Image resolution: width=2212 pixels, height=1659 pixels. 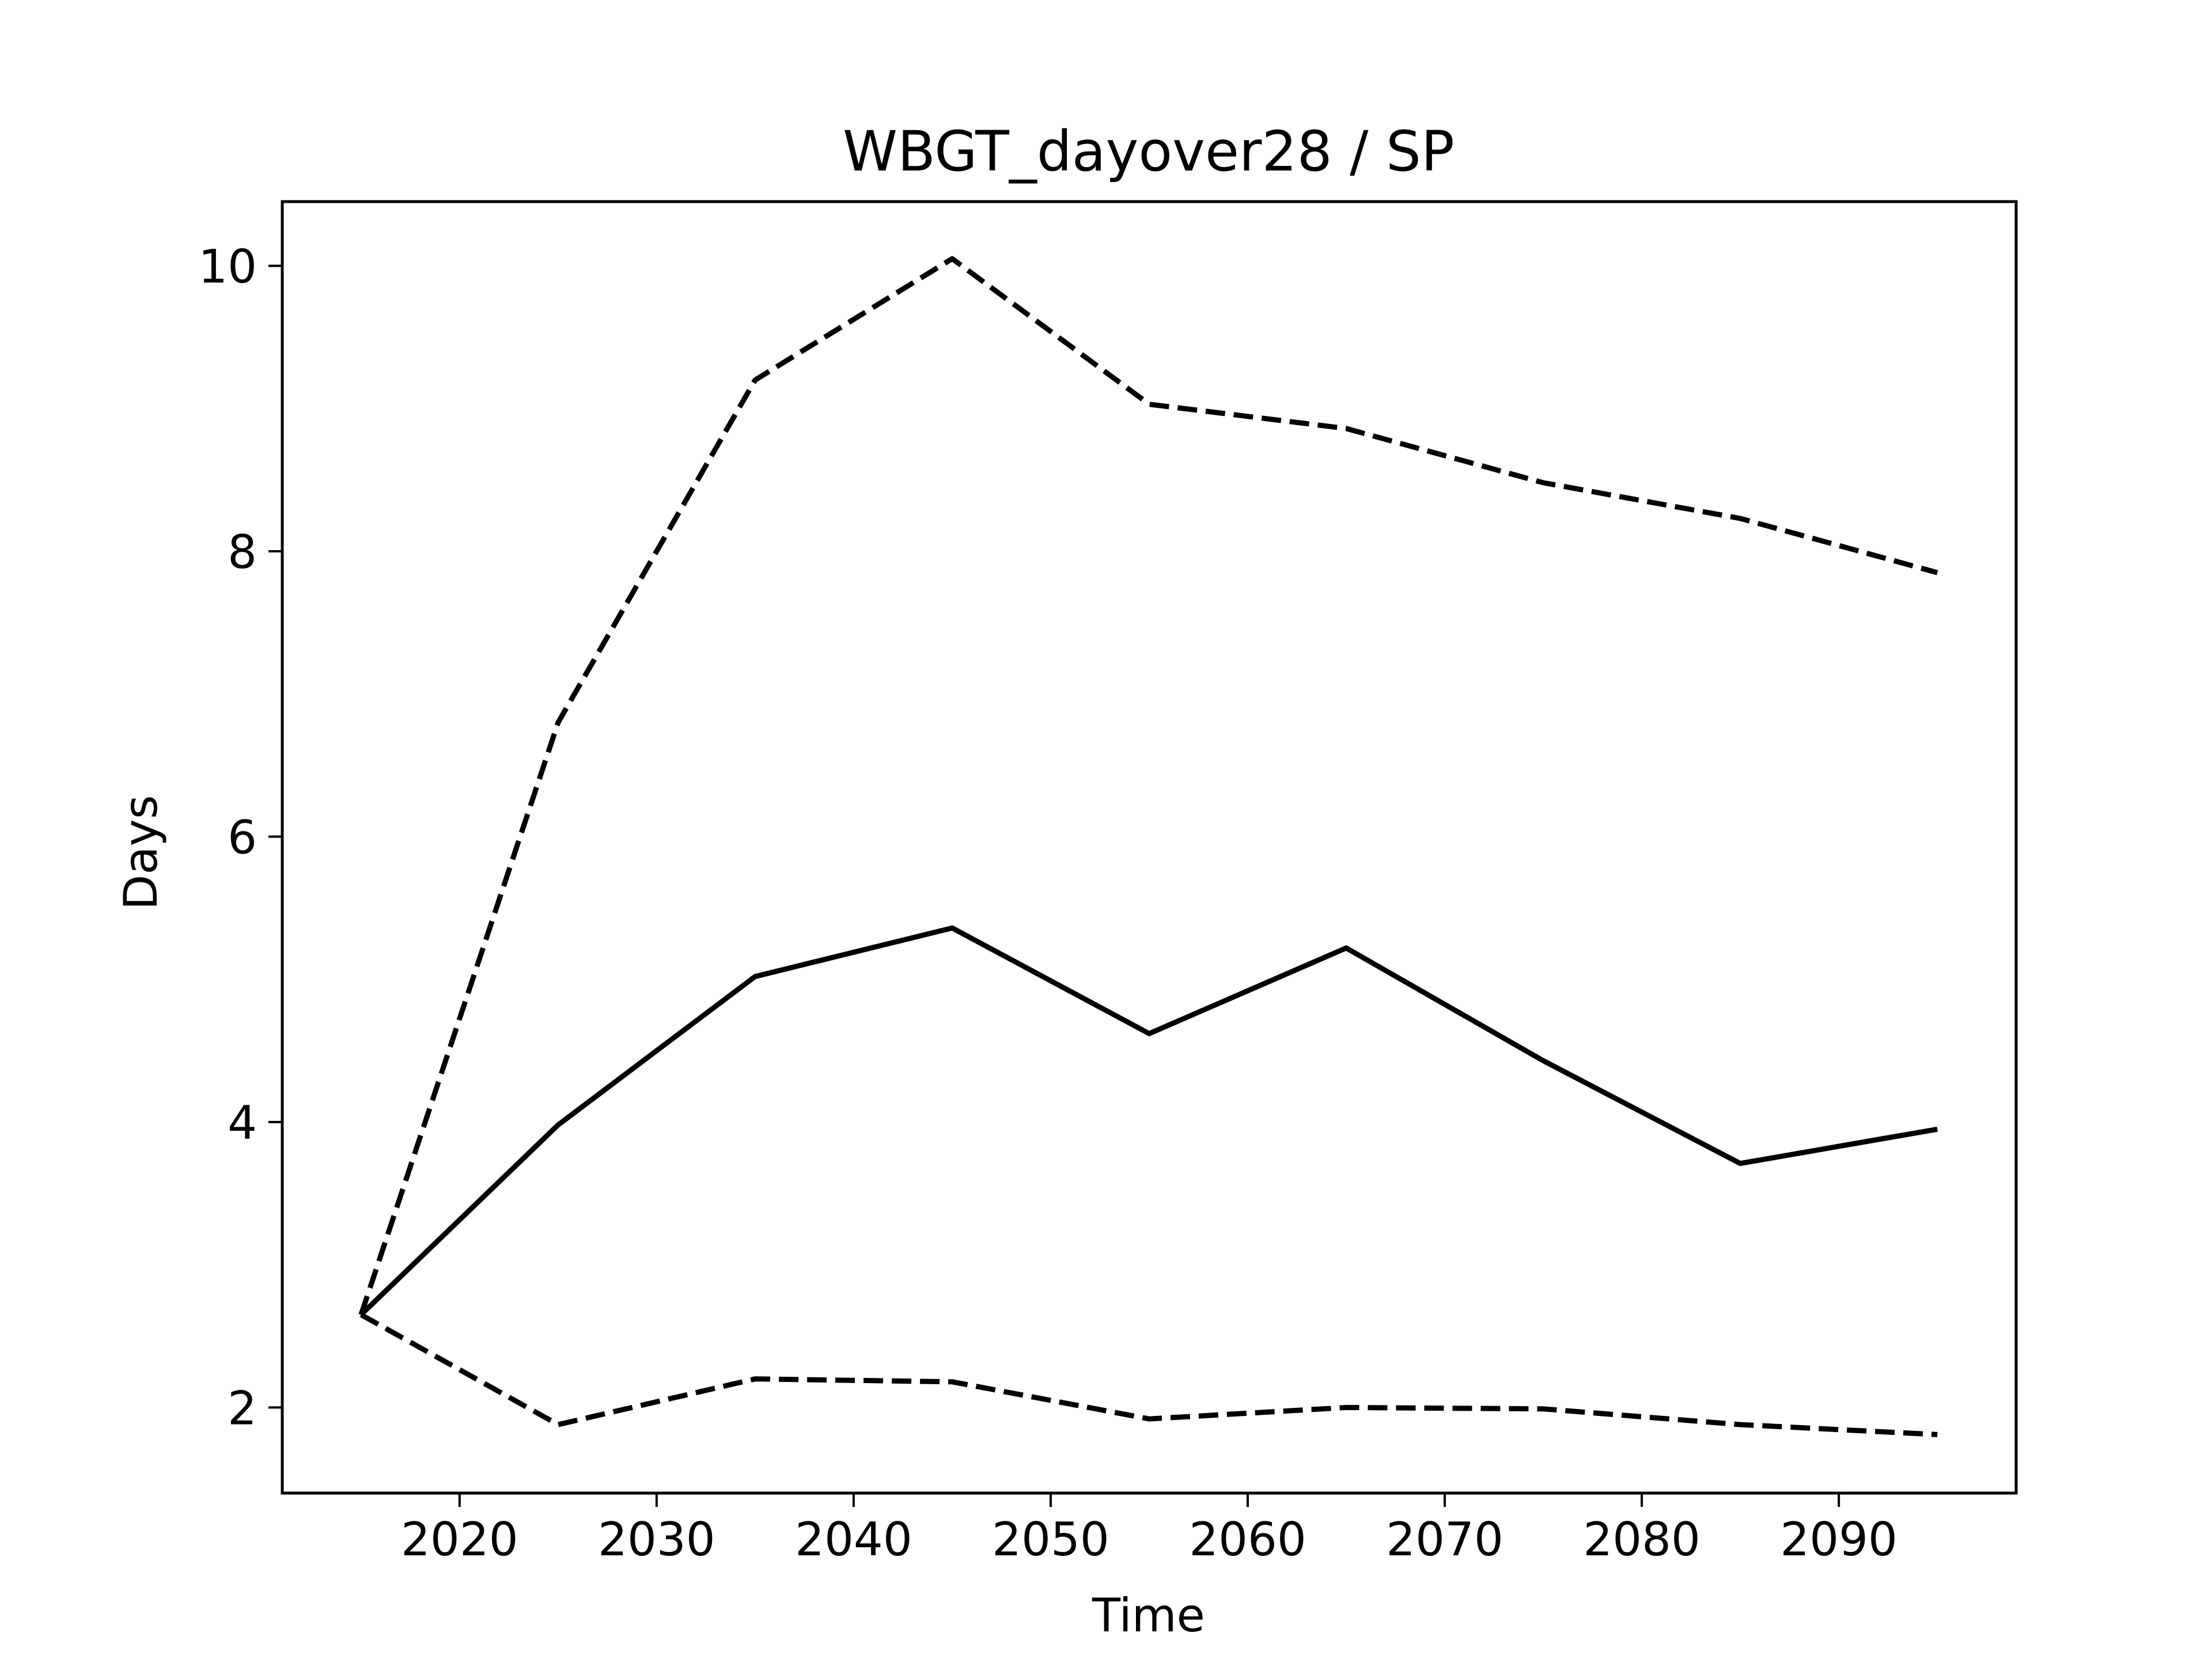 What do you see at coordinates (656, 1539) in the screenshot?
I see `x-tick-label: 2030` at bounding box center [656, 1539].